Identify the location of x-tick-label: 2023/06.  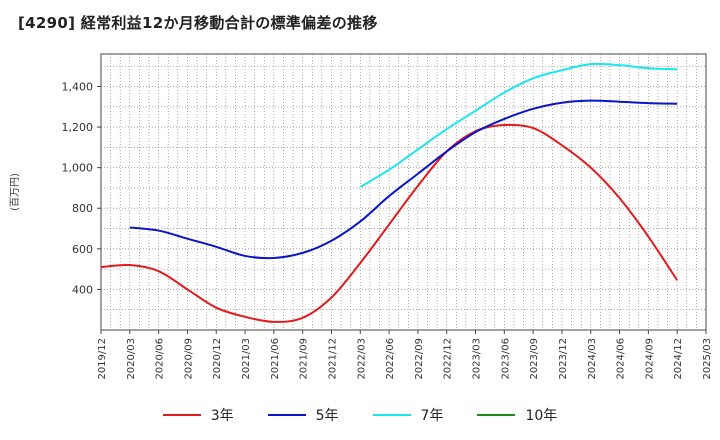
(505, 359).